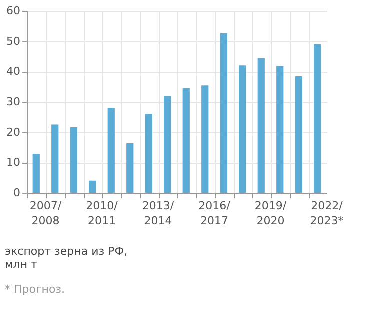 This screenshot has width=371, height=330. What do you see at coordinates (17, 193) in the screenshot?
I see `y-tick-label: 0` at bounding box center [17, 193].